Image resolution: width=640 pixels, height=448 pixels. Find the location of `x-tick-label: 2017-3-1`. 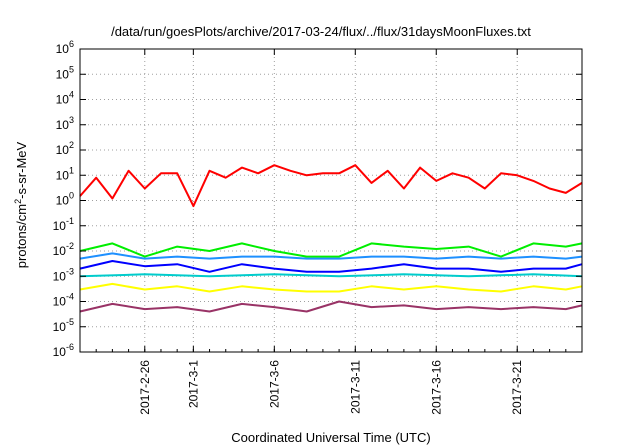

x-tick-label: 2017-3-1 is located at coordinates (193, 384).